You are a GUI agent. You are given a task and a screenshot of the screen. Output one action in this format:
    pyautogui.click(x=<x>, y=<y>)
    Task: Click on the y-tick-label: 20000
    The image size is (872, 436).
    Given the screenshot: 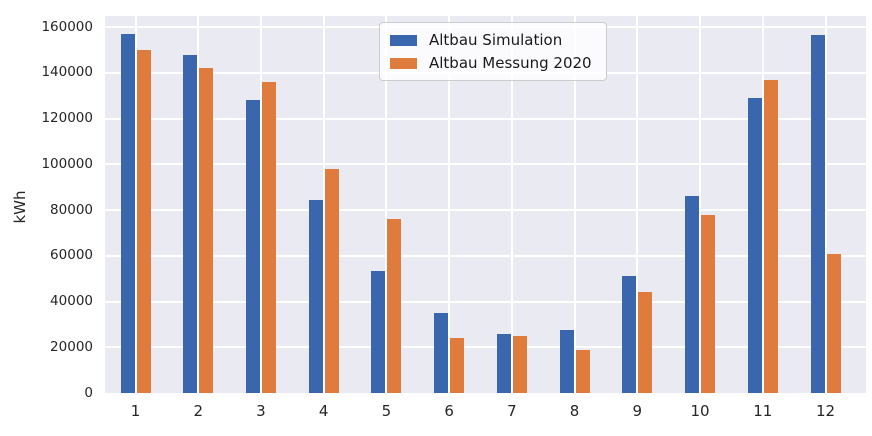 What is the action you would take?
    pyautogui.click(x=71, y=346)
    